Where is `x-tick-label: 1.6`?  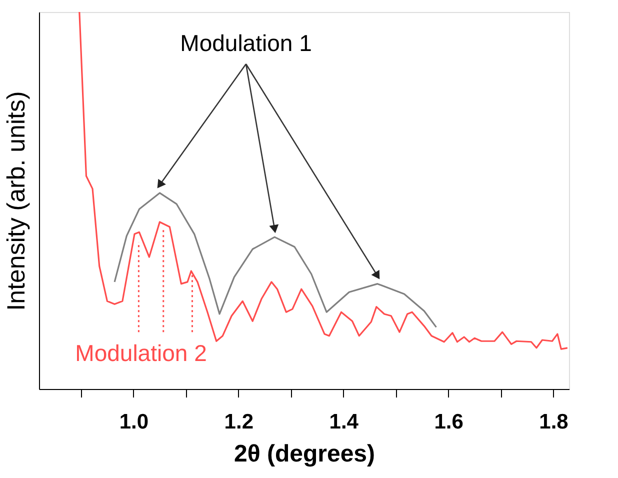 x-tick-label: 1.6 is located at coordinates (449, 422).